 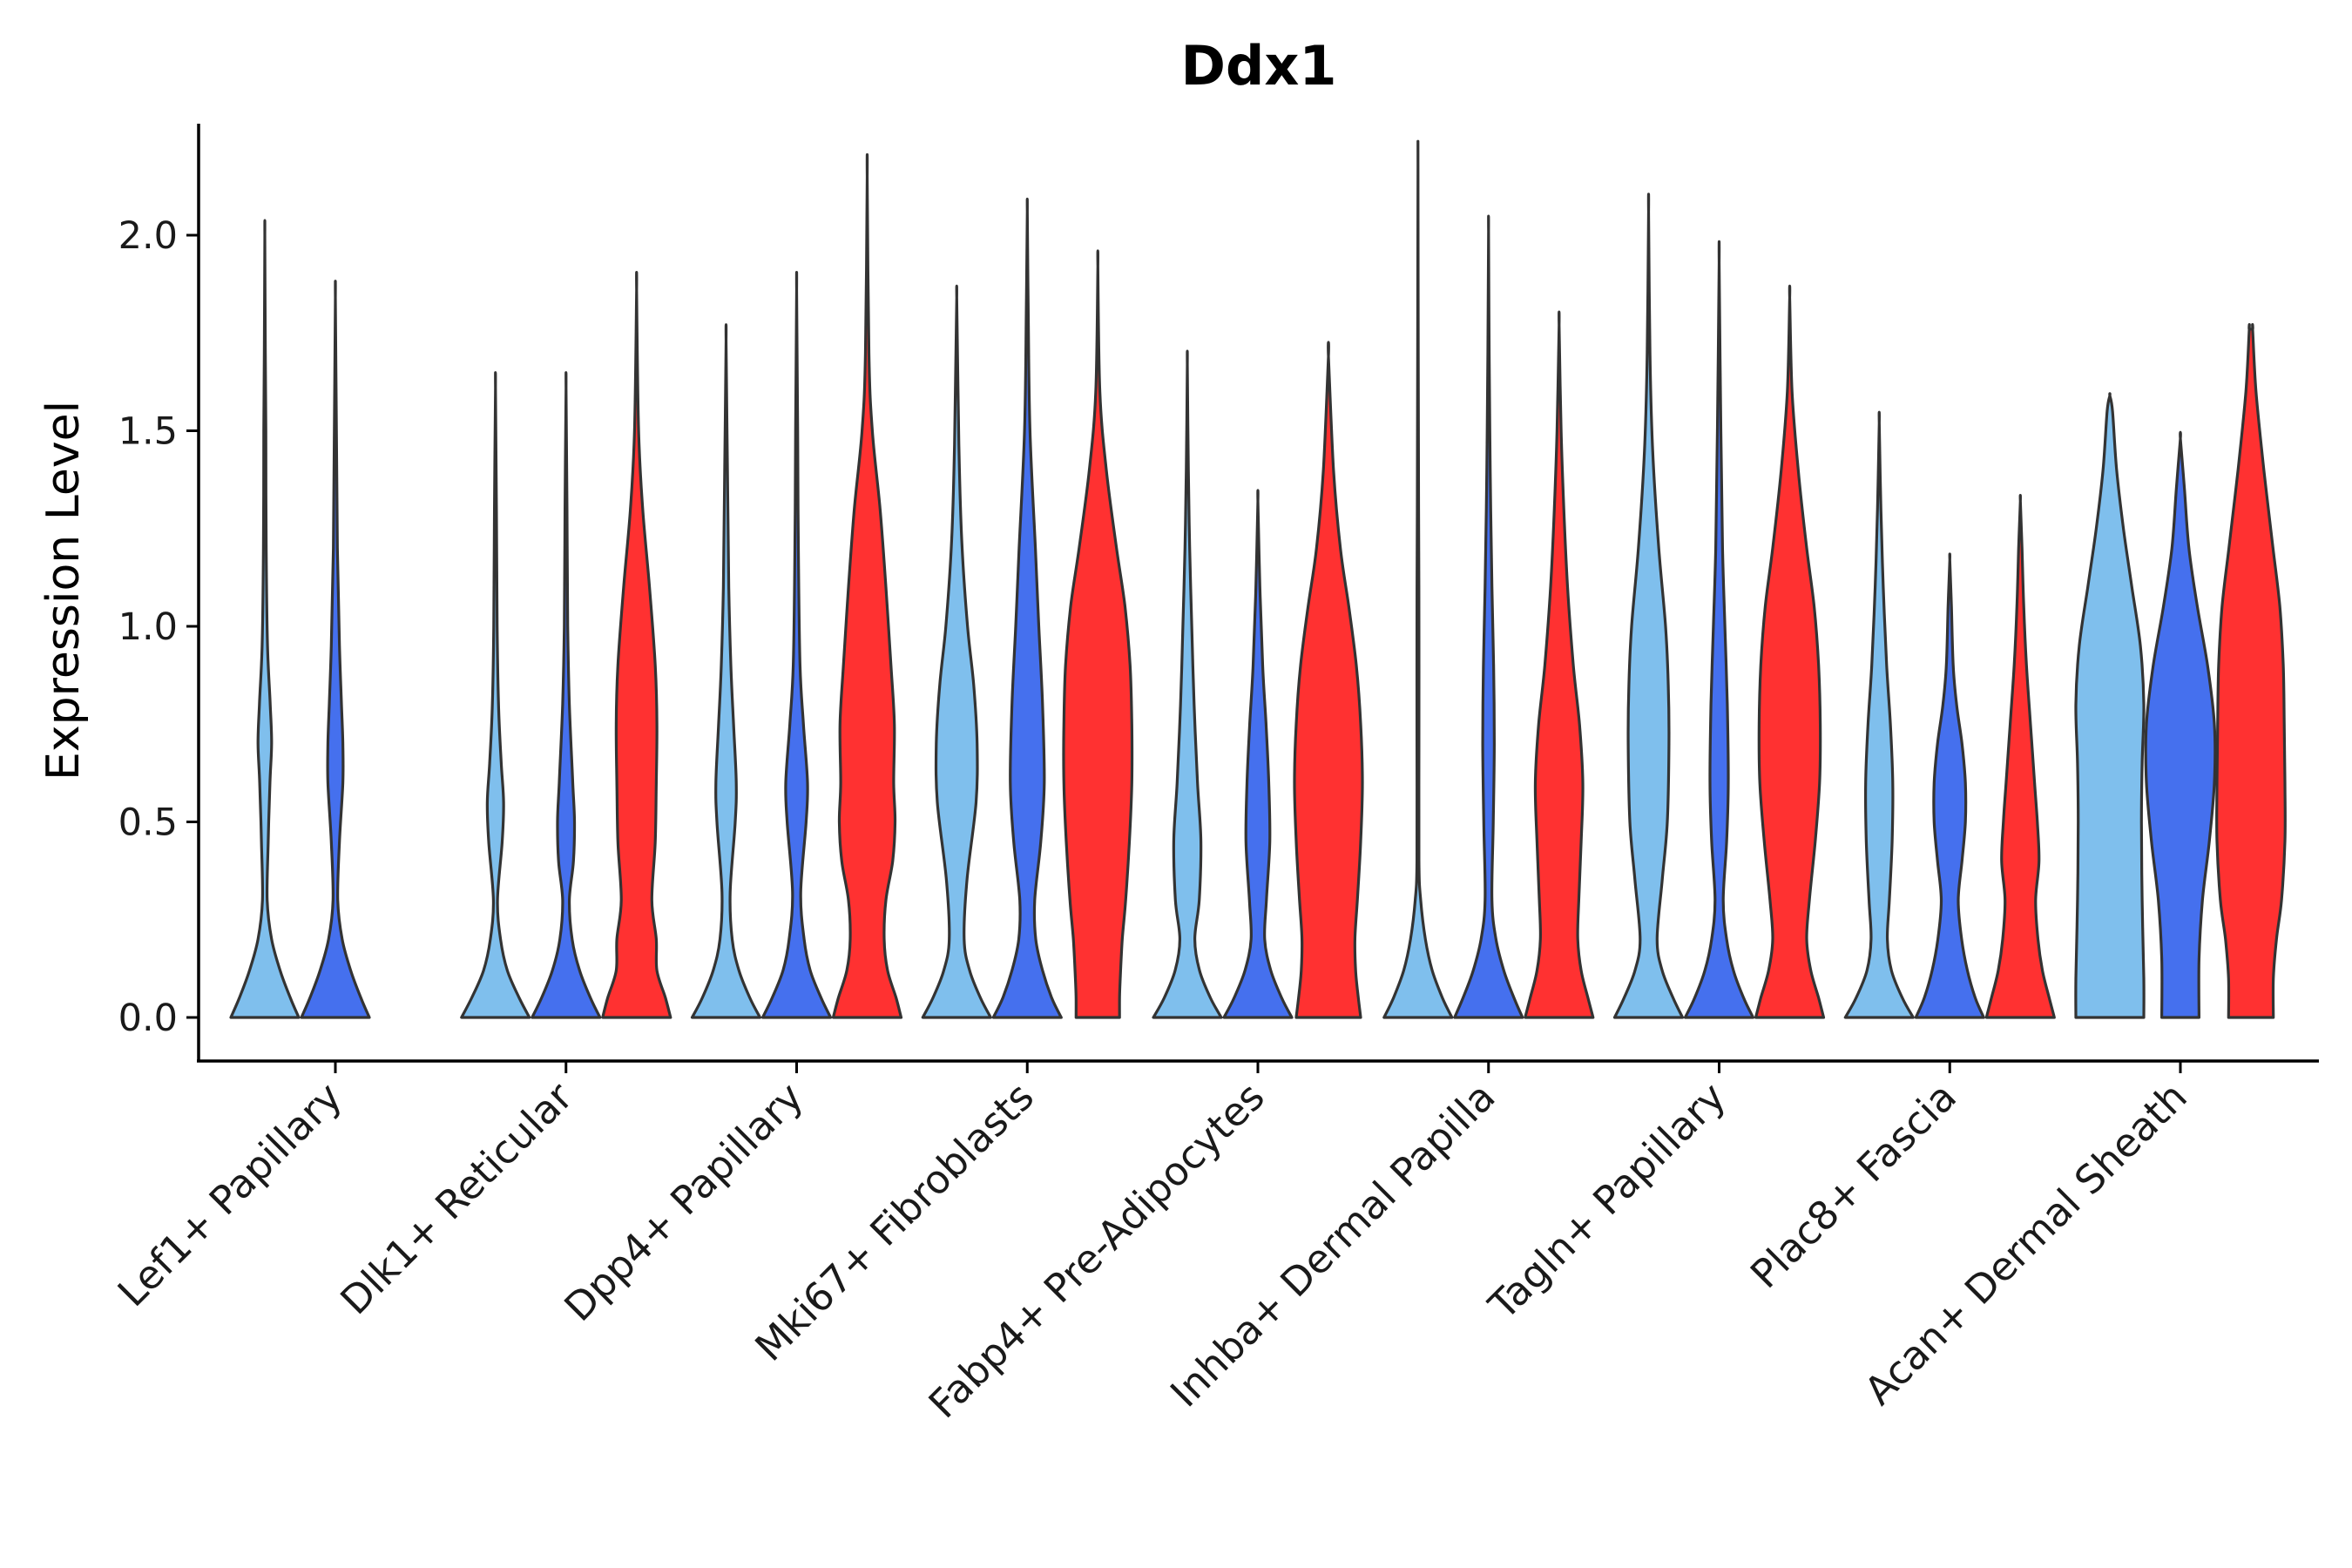 What do you see at coordinates (683, 1201) in the screenshot?
I see `x-tick-label: Dpp4+ Papillary` at bounding box center [683, 1201].